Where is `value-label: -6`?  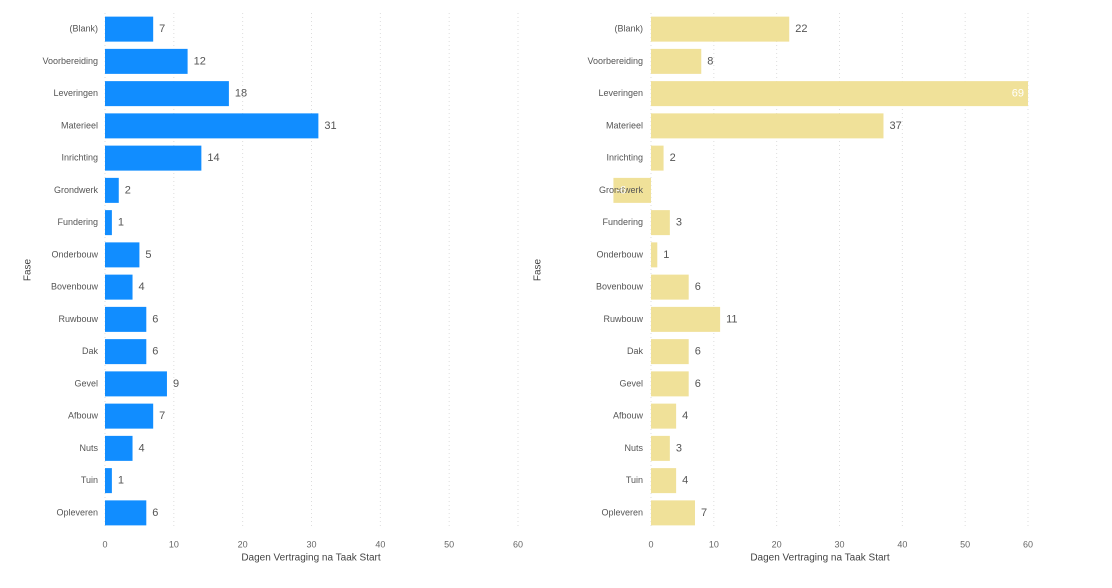
value-label: -6 is located at coordinates (621, 190).